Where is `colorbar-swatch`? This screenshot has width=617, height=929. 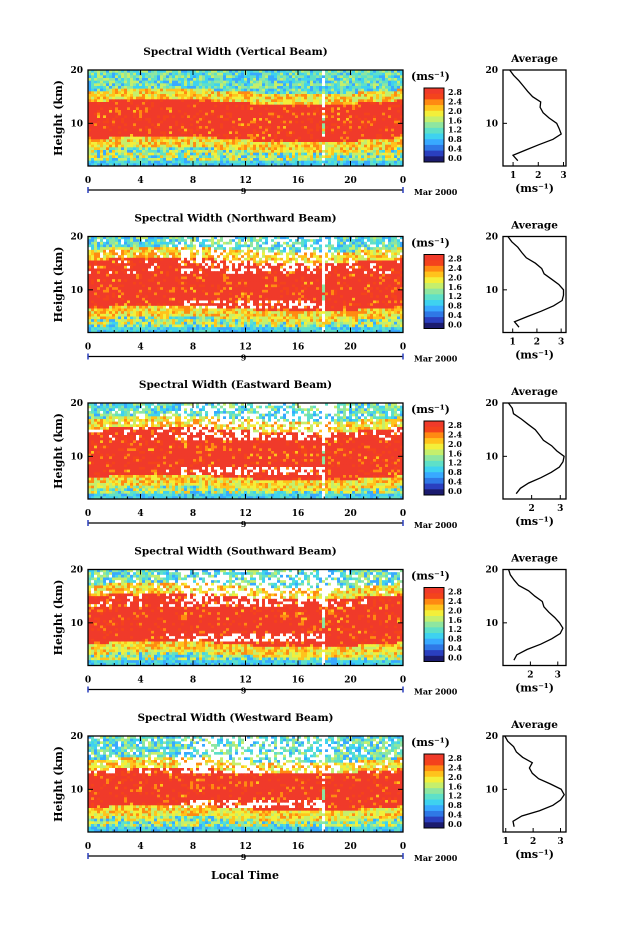
colorbar-swatch is located at coordinates (434, 123).